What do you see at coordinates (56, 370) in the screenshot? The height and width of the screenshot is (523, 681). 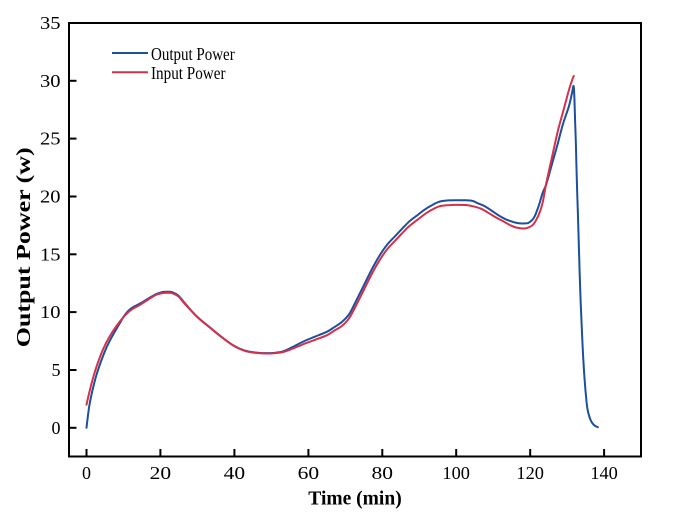 I see `svg-text: 5` at bounding box center [56, 370].